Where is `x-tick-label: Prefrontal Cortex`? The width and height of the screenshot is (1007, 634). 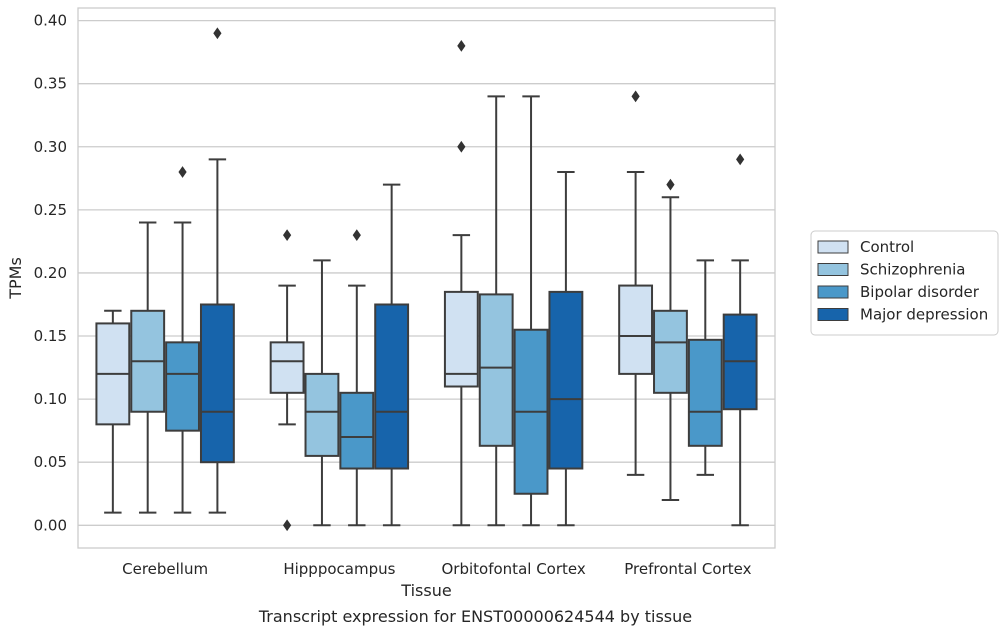 x-tick-label: Prefrontal Cortex is located at coordinates (687, 569).